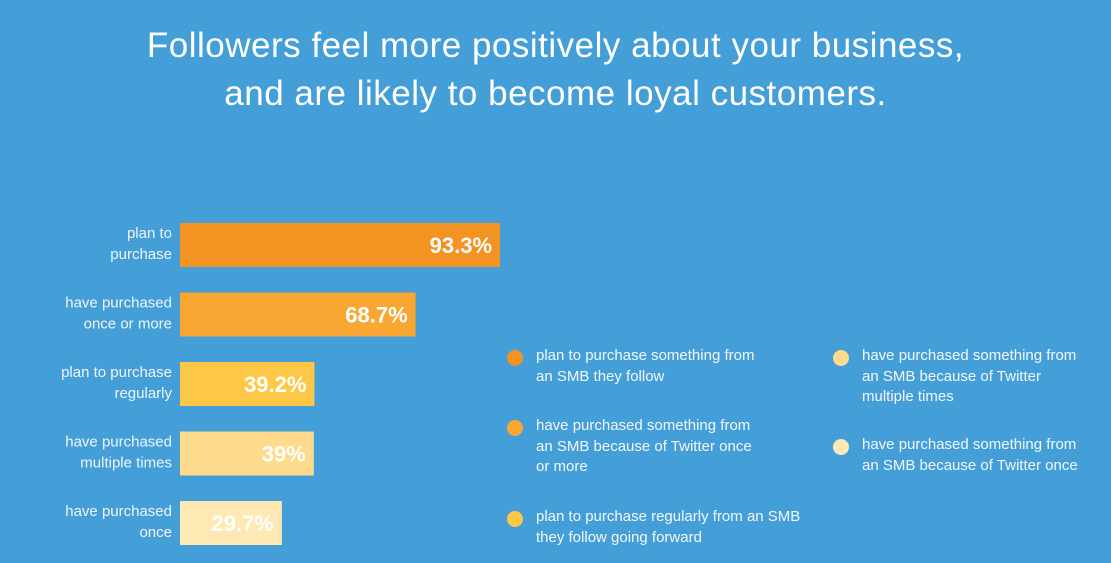 This screenshot has width=1111, height=563. I want to click on category-label: once or more, so click(128, 324).